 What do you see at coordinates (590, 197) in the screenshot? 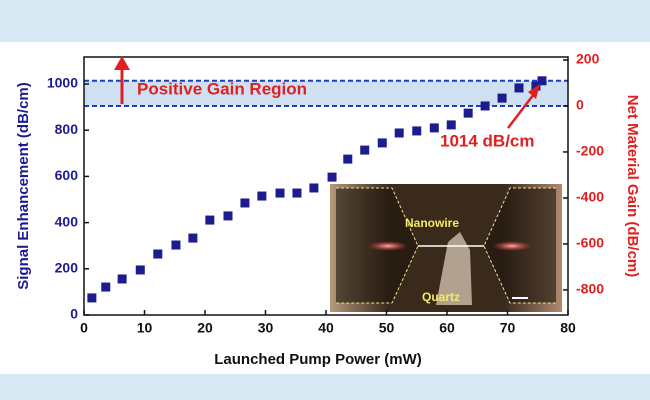
I see `y2-tick-label: -400` at bounding box center [590, 197].